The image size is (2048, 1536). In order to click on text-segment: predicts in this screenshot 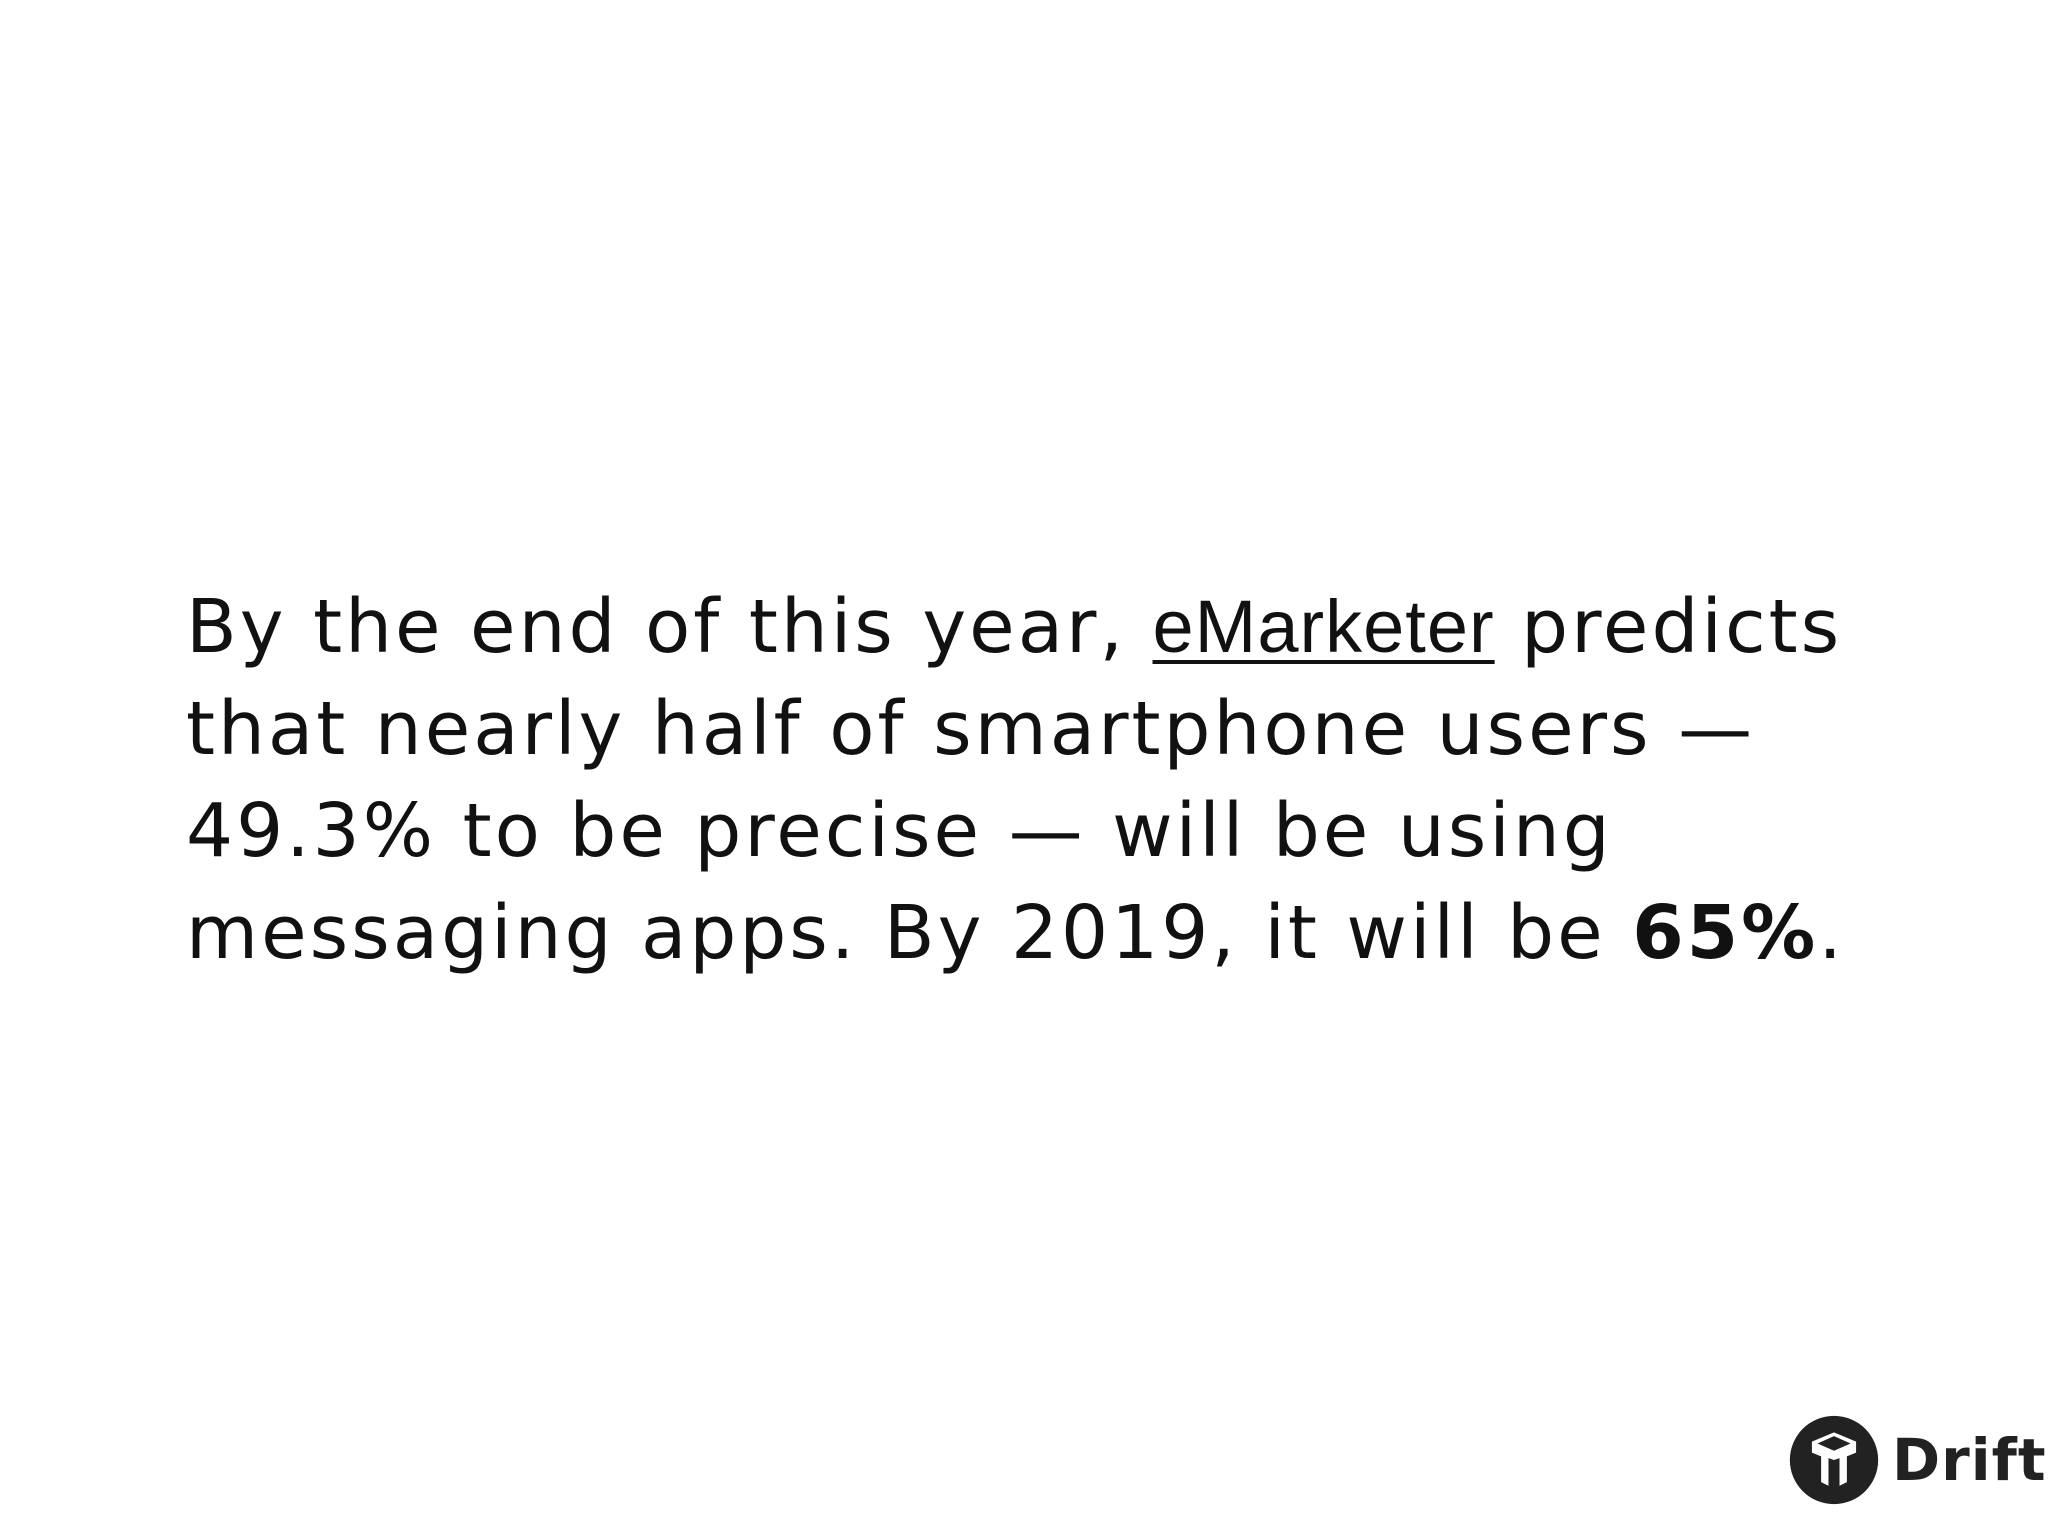, I will do `click(1668, 627)`.